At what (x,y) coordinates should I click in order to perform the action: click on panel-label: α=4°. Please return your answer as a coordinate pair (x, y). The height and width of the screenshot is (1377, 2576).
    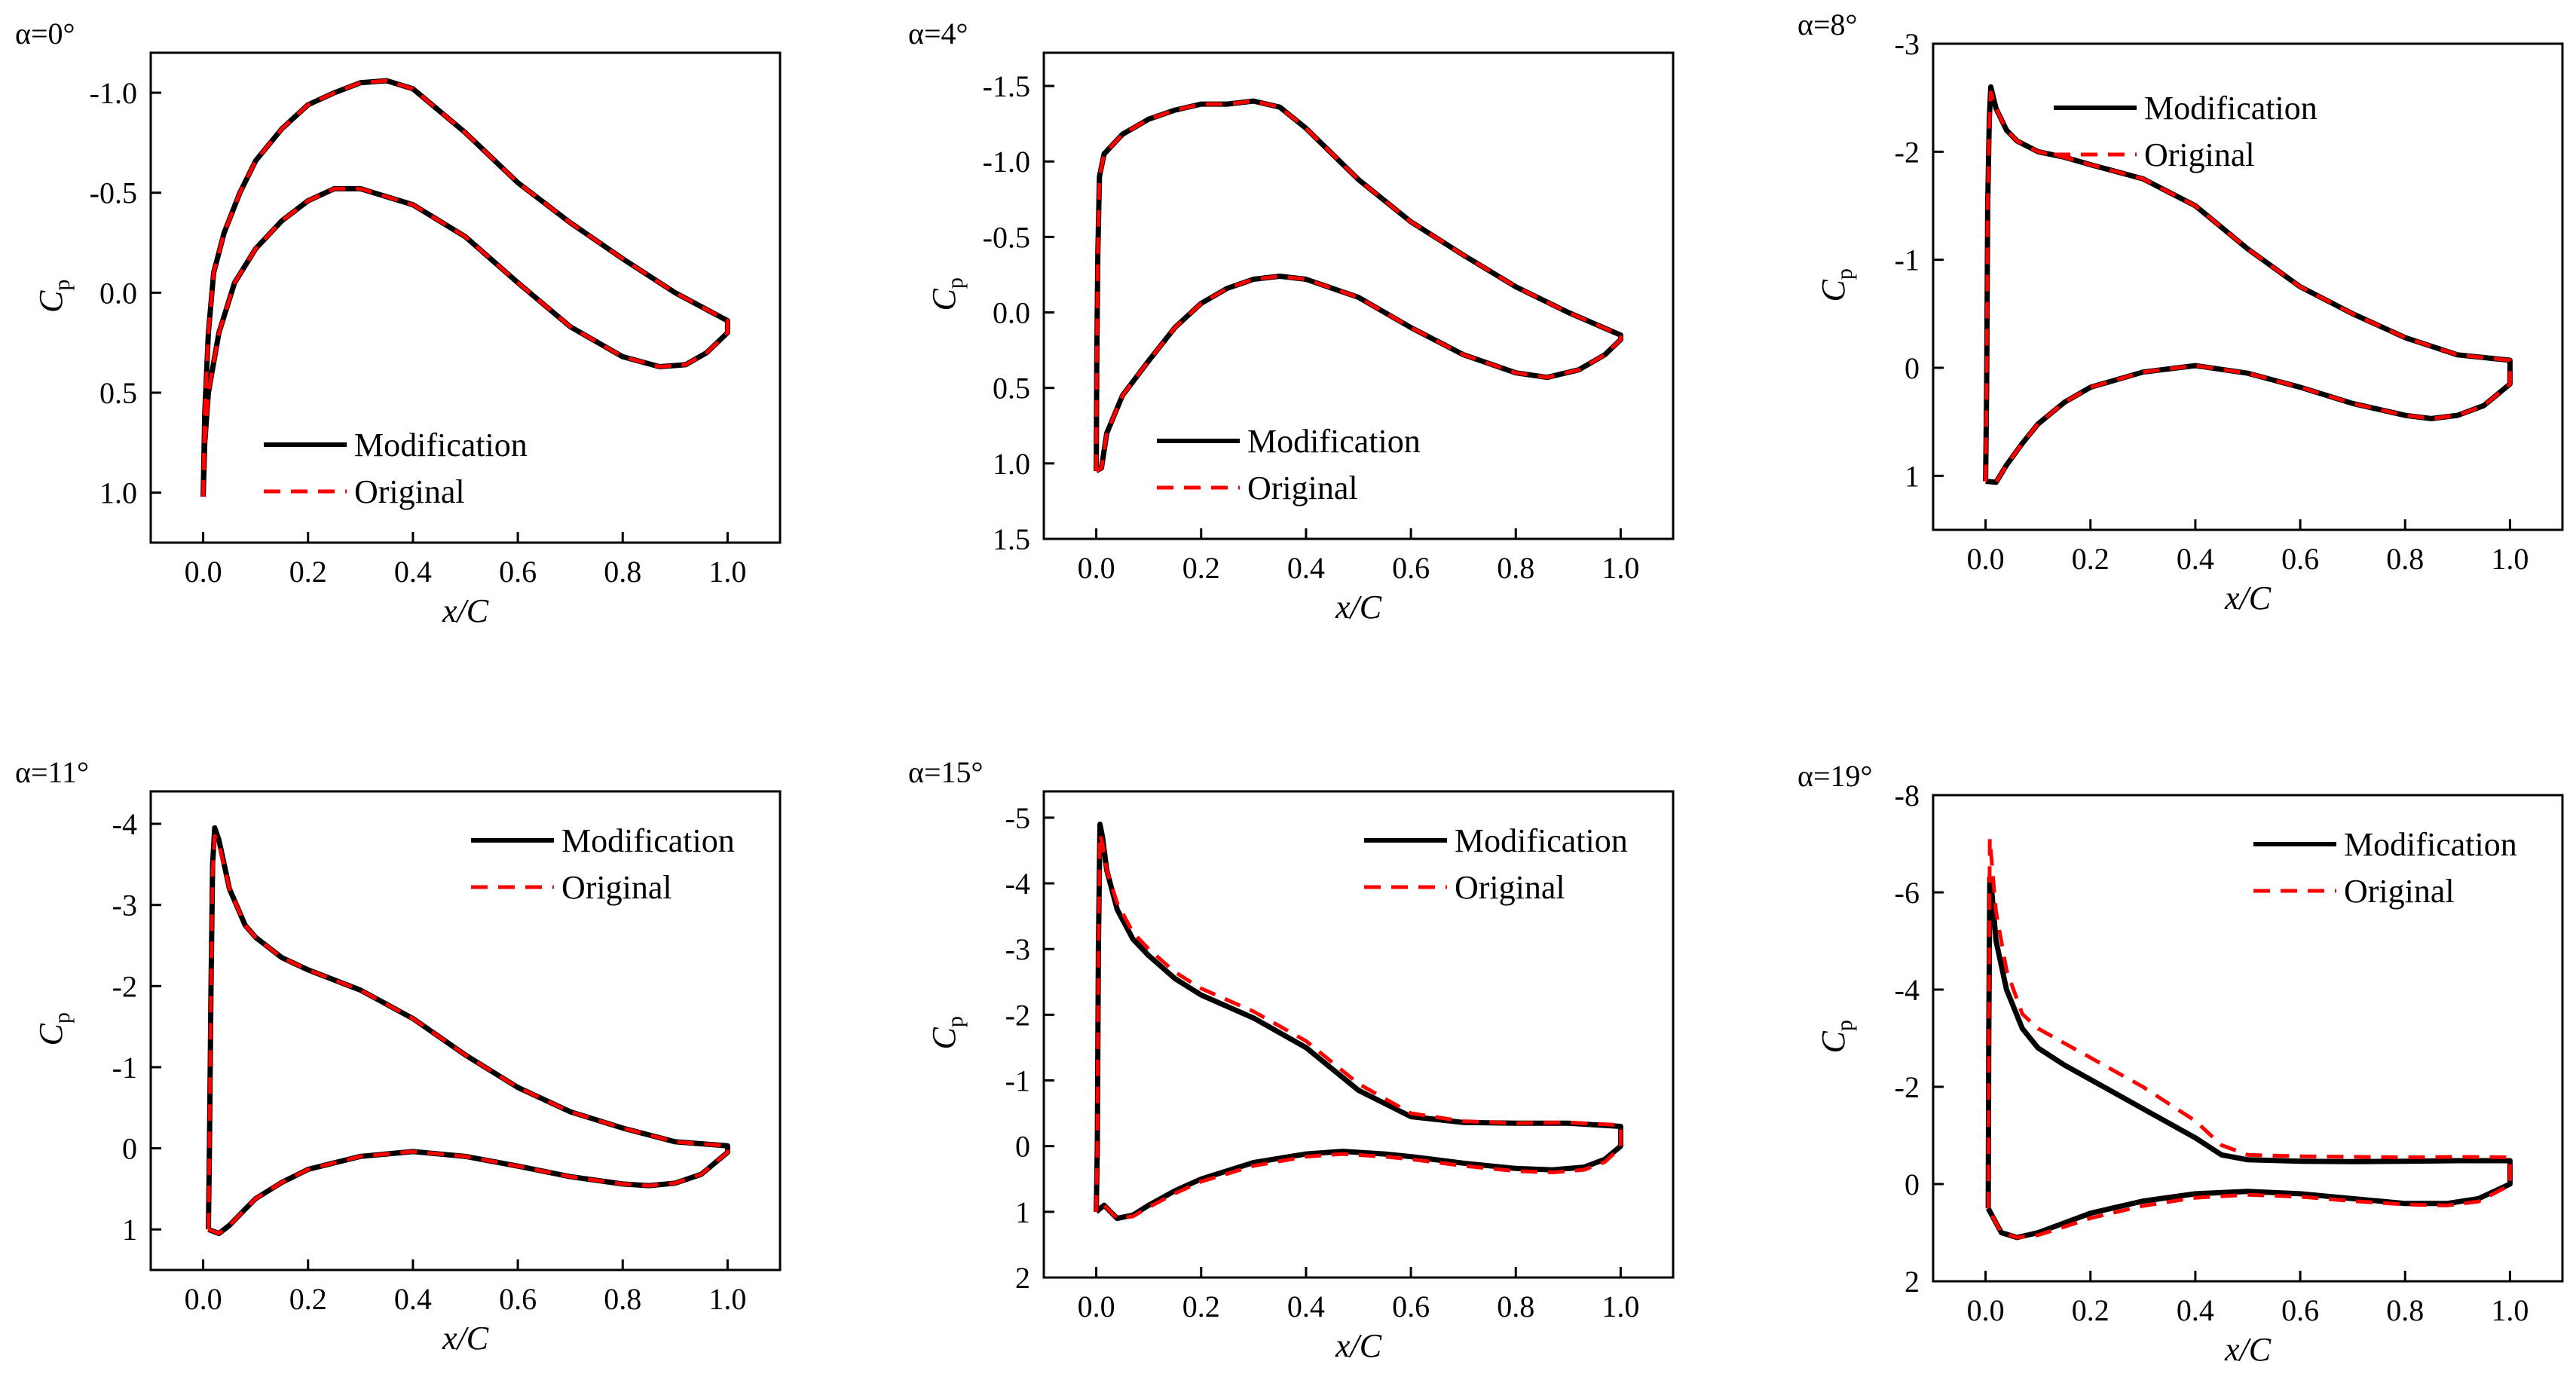
    Looking at the image, I should click on (938, 33).